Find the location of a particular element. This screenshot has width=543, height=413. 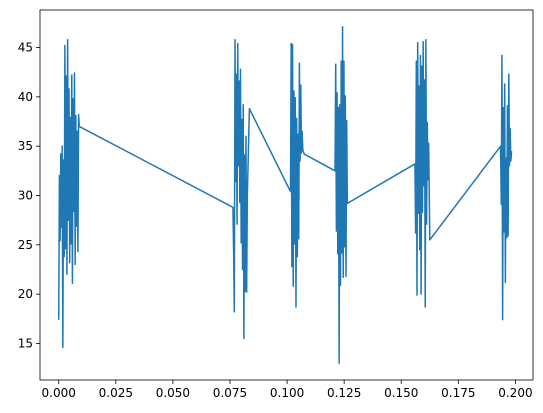

x-tick-label: 0.150 is located at coordinates (401, 393).